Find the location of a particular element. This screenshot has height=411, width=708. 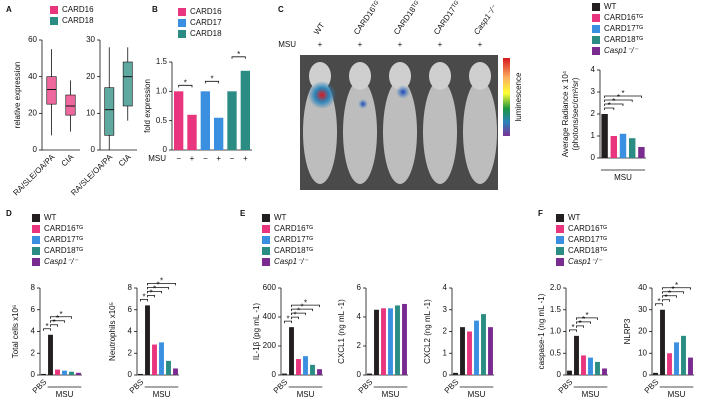

colorbar is located at coordinates (506, 97).